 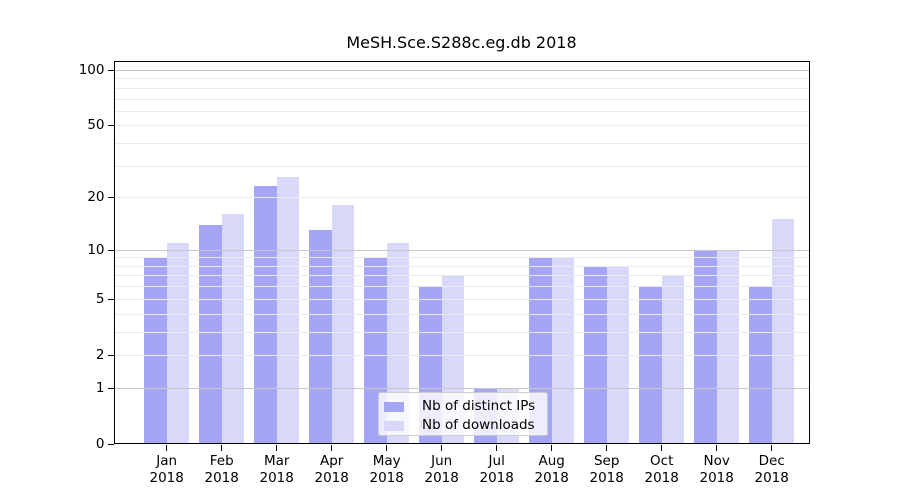 What do you see at coordinates (607, 448) in the screenshot?
I see `x-tick-sep` at bounding box center [607, 448].